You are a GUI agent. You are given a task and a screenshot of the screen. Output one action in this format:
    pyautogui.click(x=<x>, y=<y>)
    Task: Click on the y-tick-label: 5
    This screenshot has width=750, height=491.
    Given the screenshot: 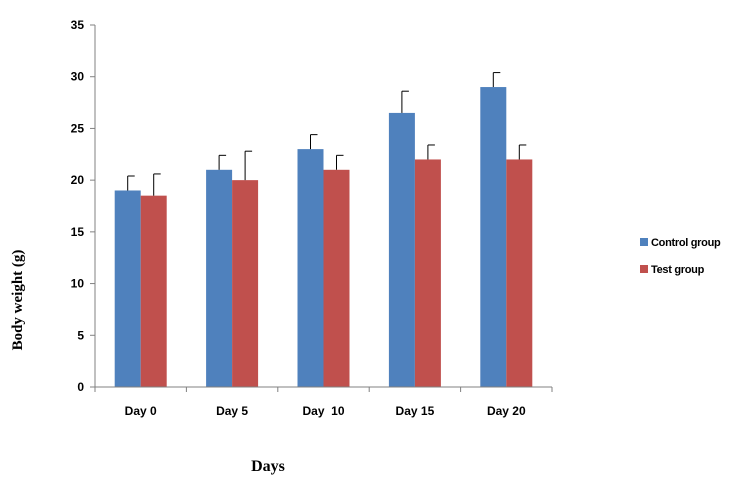 What is the action you would take?
    pyautogui.click(x=80, y=335)
    